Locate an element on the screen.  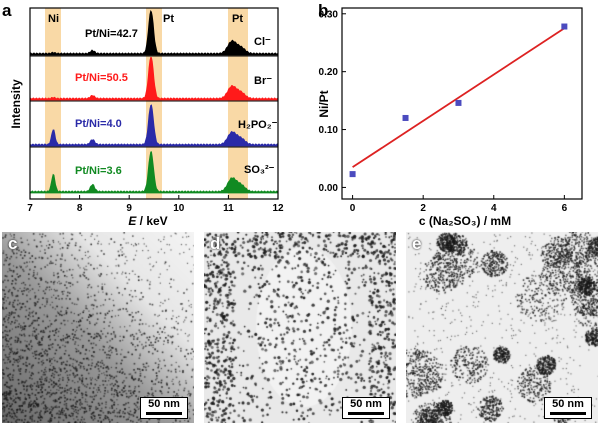
panel-a-x-ticks: 7 8 9 10 11 12 is located at coordinates (155, 204).